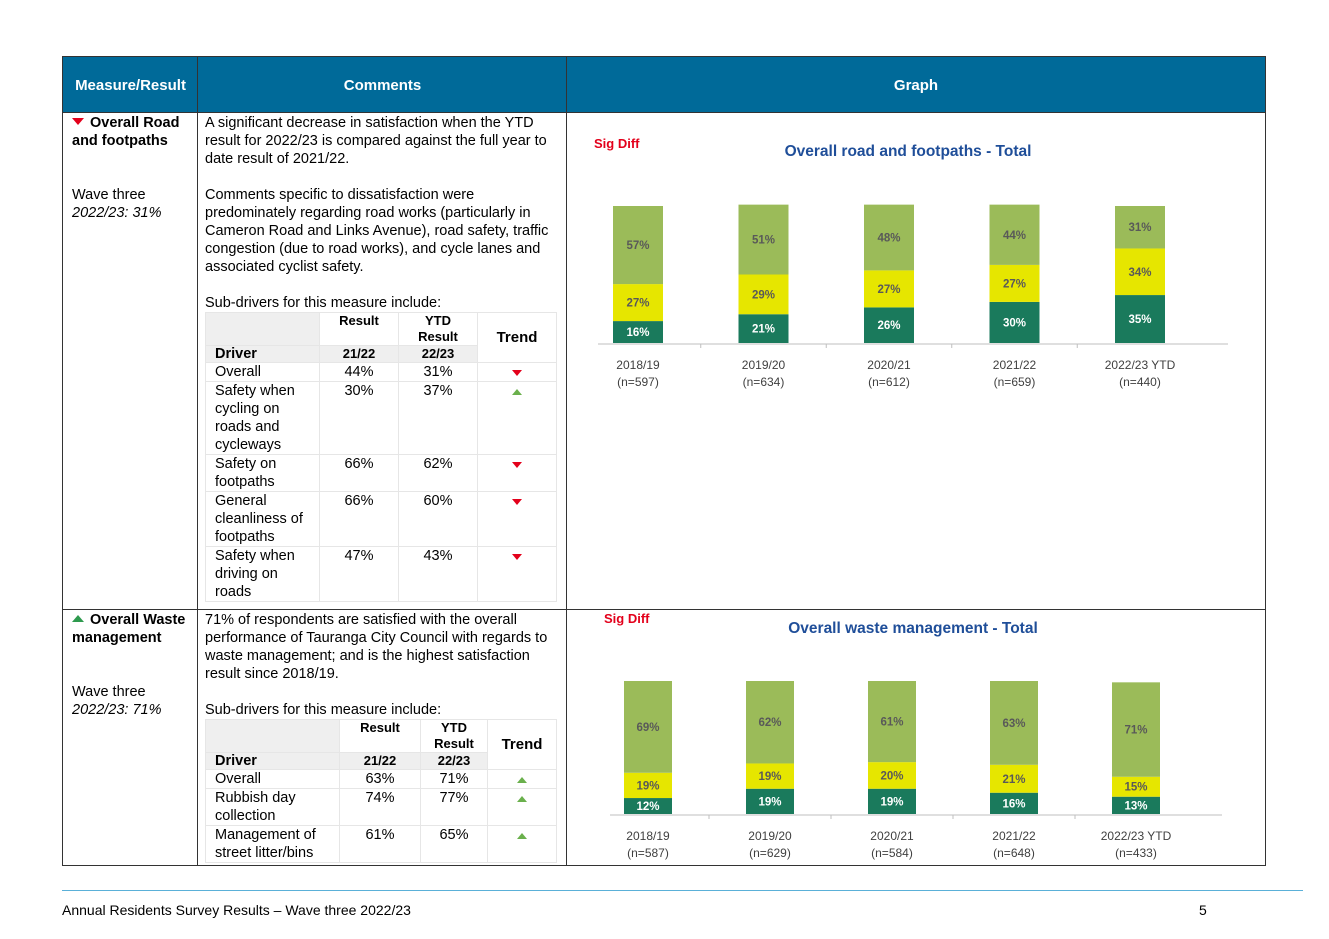 The height and width of the screenshot is (939, 1329). Describe the element at coordinates (381, 844) in the screenshot. I see `table-row: Management of street litter/bins 61% 65%` at that location.